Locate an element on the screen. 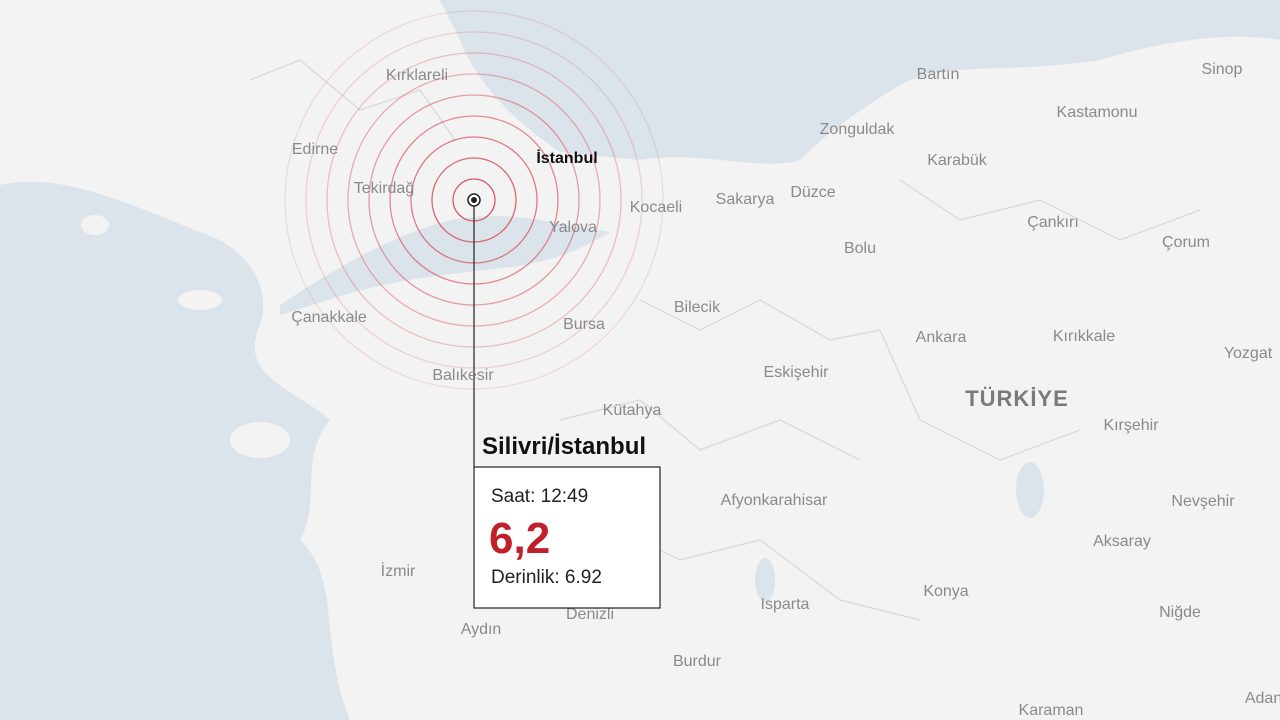 The width and height of the screenshot is (1280, 720). city-label: Sinop is located at coordinates (1222, 69).